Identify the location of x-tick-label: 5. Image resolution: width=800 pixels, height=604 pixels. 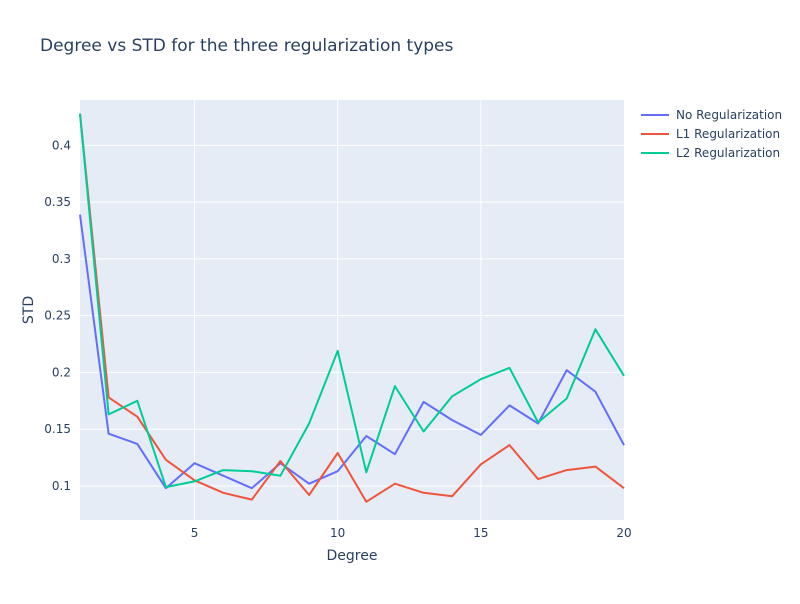
(195, 533).